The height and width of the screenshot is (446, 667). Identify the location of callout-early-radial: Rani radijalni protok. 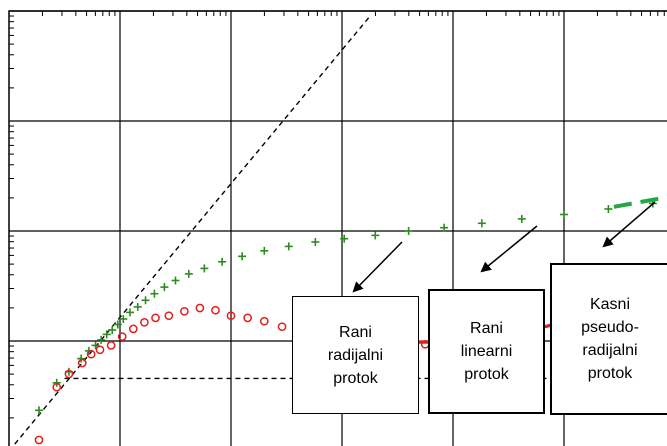
(355, 355).